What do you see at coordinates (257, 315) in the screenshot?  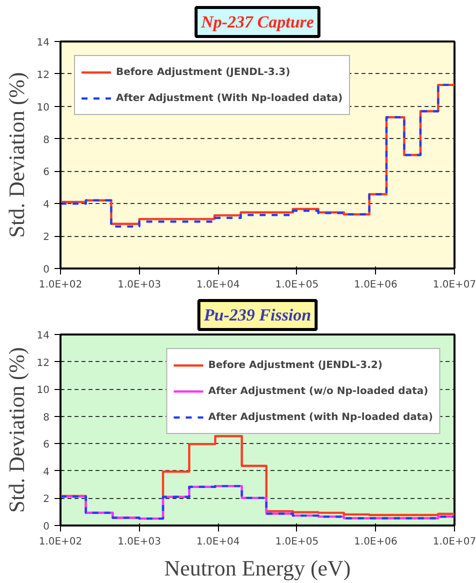 I see `chart-title: Pu-239 Fission` at bounding box center [257, 315].